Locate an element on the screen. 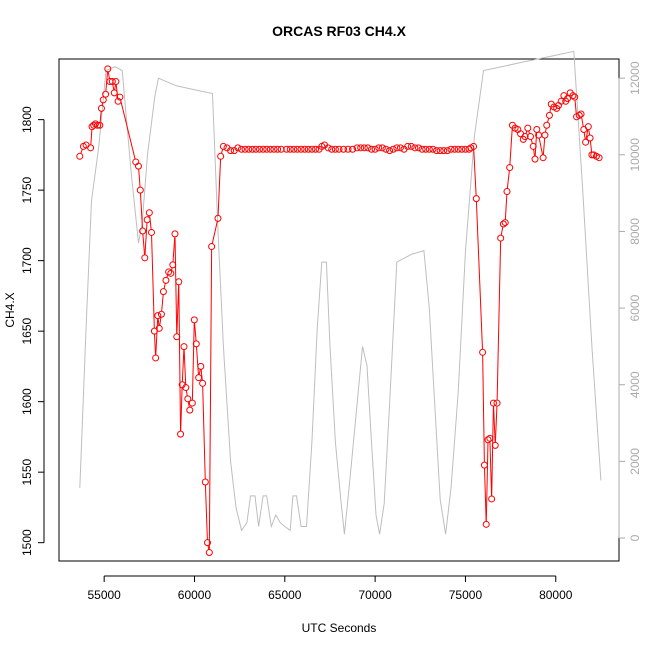  x-tick-label: 75000 is located at coordinates (466, 595).